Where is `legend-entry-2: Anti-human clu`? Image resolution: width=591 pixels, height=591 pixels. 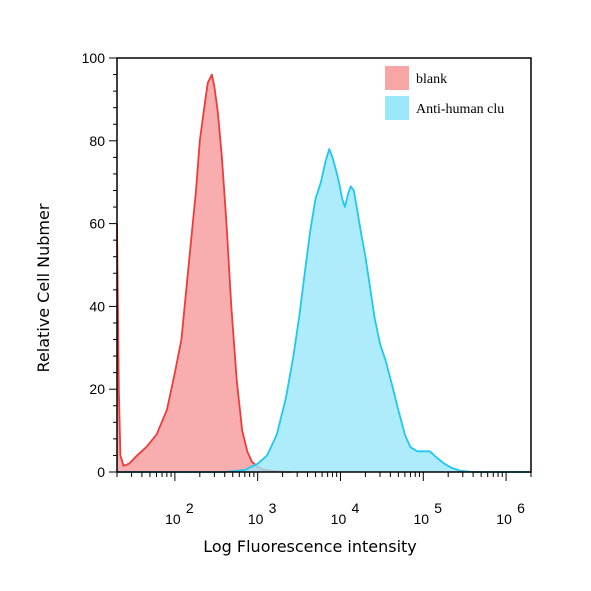 legend-entry-2: Anti-human clu is located at coordinates (444, 108).